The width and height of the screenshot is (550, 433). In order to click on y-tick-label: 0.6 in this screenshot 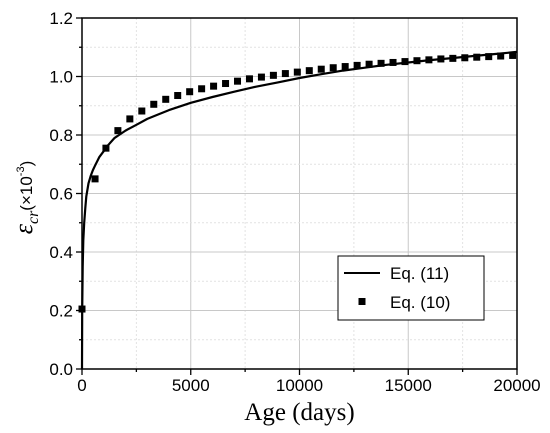, I will do `click(61, 194)`.